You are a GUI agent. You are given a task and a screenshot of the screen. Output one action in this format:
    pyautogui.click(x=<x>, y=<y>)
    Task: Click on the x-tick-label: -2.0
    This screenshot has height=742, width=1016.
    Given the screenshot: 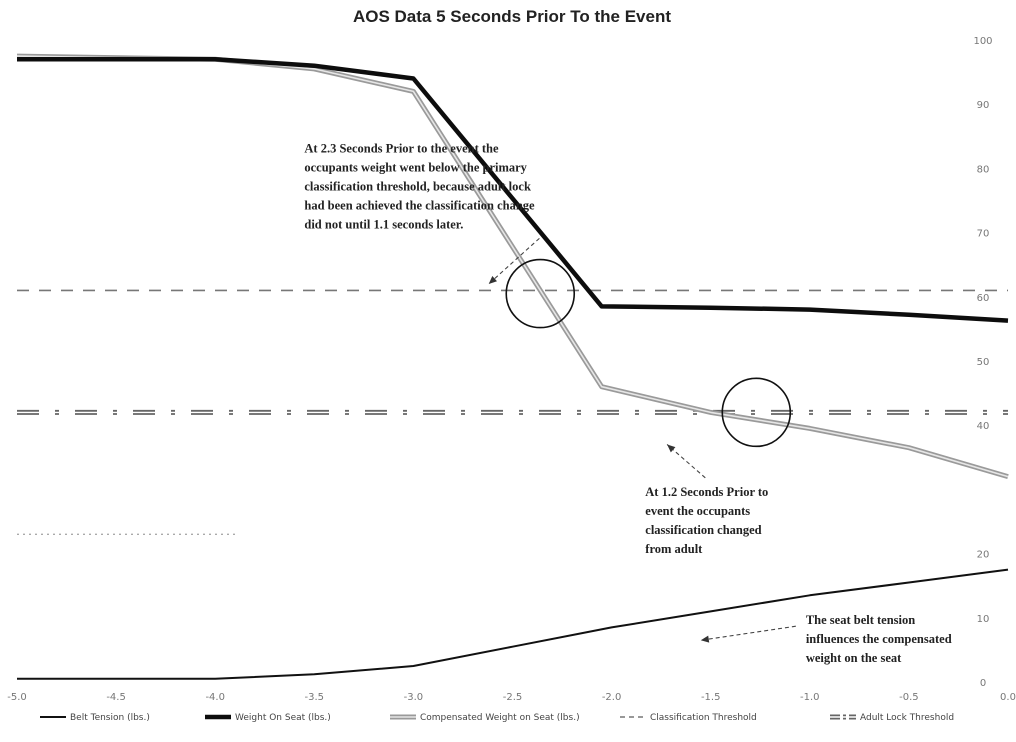 What is the action you would take?
    pyautogui.click(x=612, y=697)
    